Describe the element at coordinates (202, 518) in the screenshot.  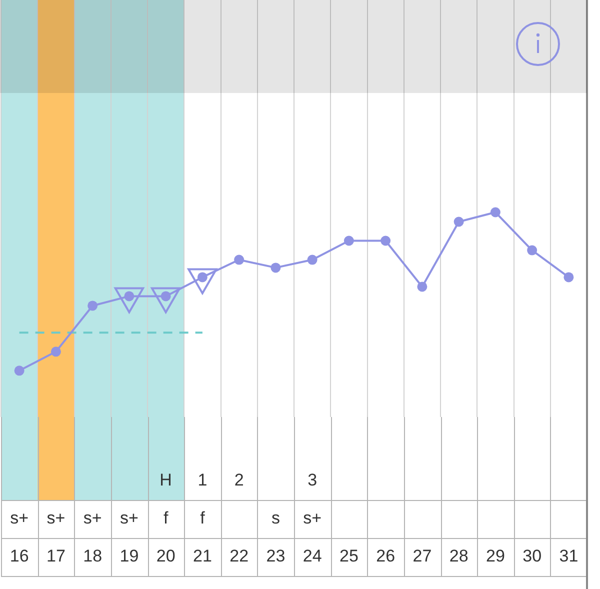
I see `x-tick-label: 1 f 21` at that location.